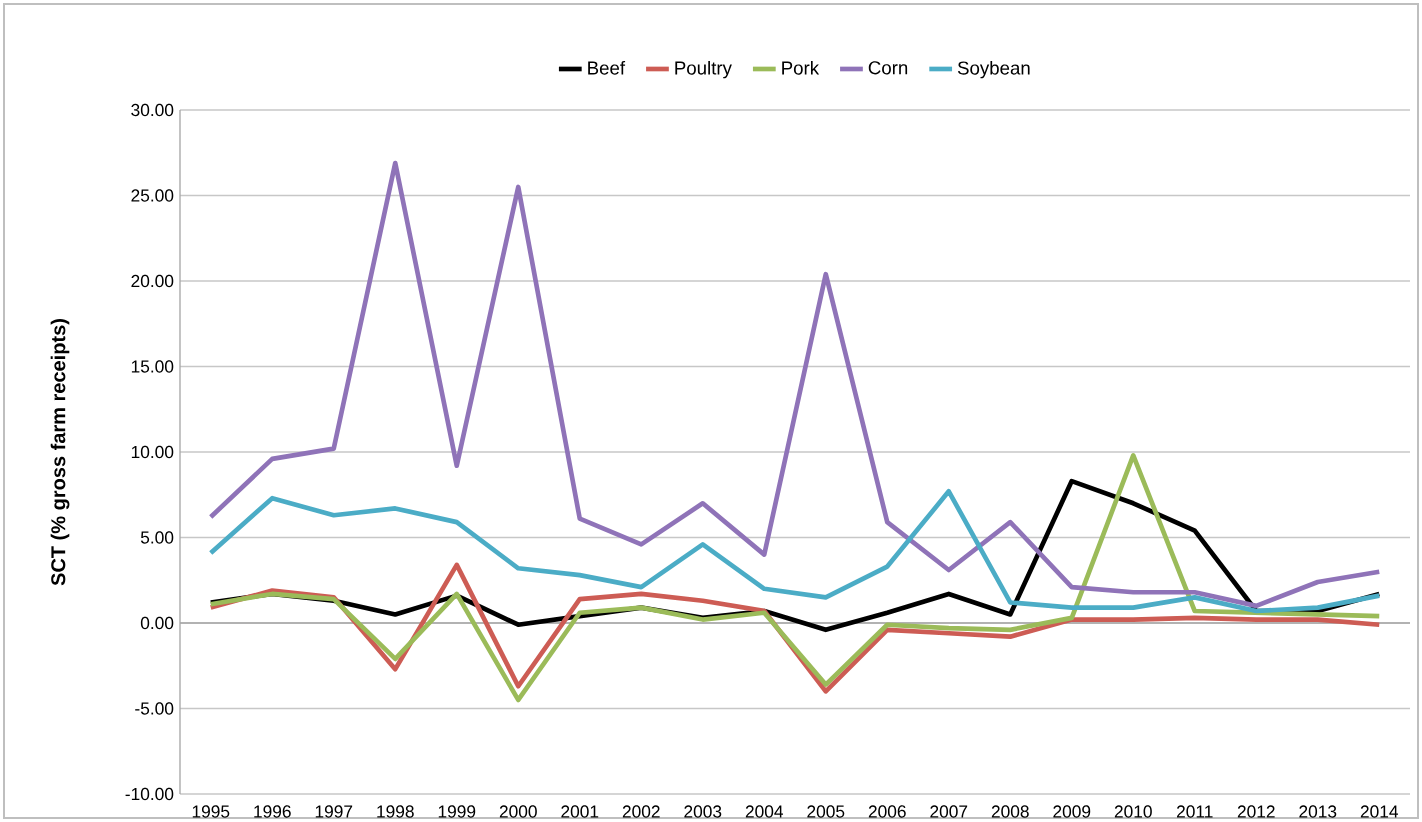 This screenshot has width=1422, height=822. What do you see at coordinates (149, 794) in the screenshot?
I see `y-tick-label: -10.00` at bounding box center [149, 794].